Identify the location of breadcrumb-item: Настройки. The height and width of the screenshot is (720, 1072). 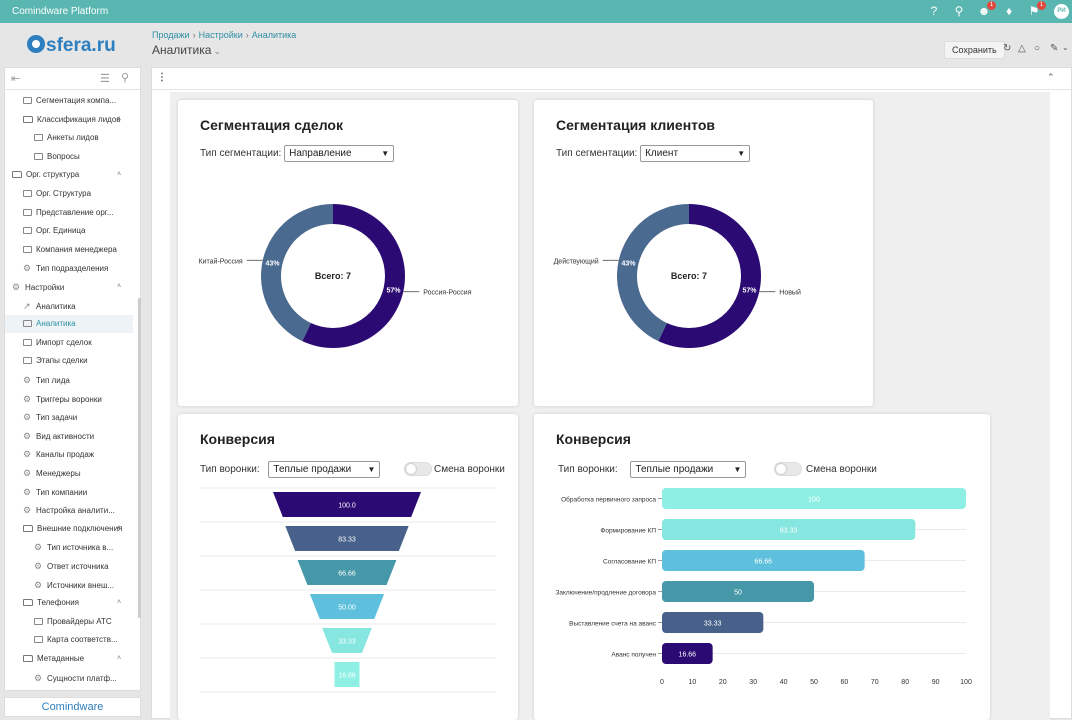
(220, 35).